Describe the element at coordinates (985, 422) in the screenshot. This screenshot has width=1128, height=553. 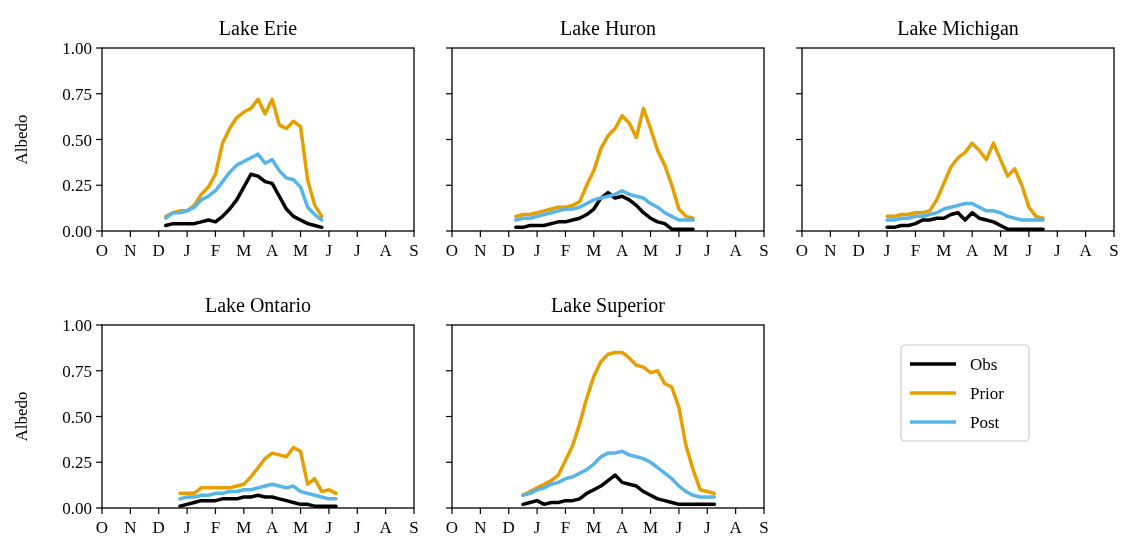
I see `legend-label: Post` at that location.